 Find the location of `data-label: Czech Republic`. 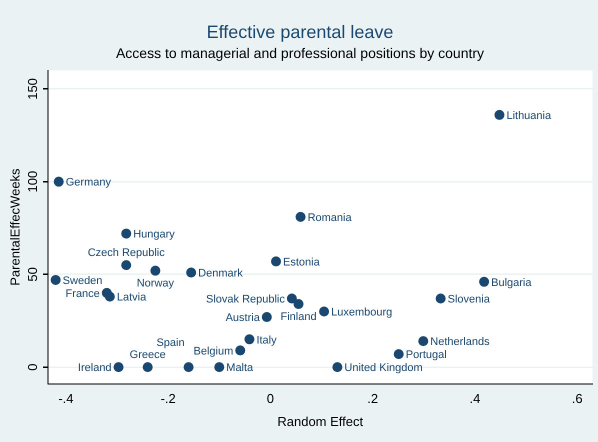

data-label: Czech Republic is located at coordinates (127, 253).